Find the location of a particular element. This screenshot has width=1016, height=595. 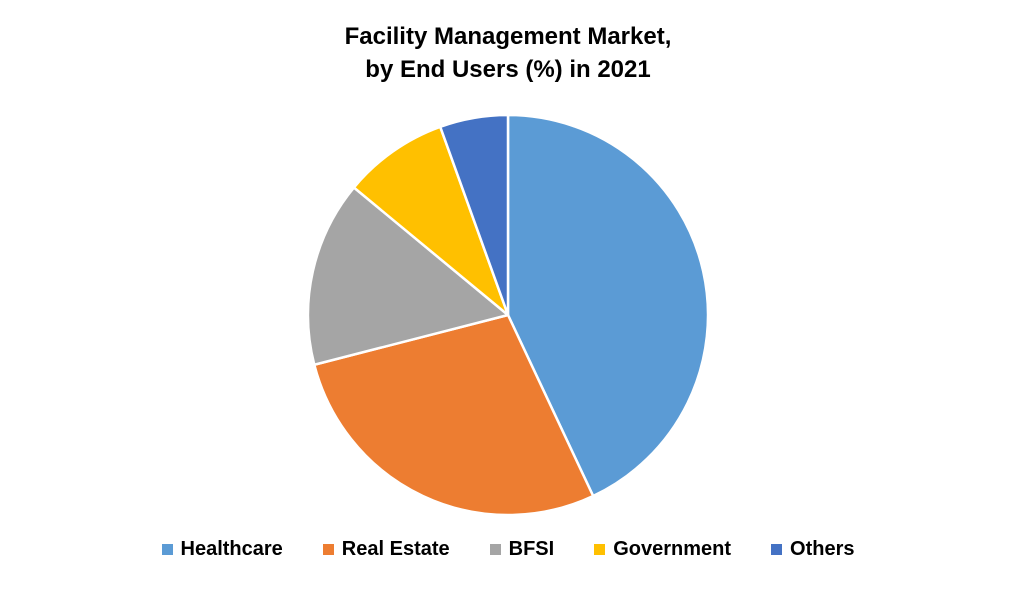

legend-item-government: Government is located at coordinates (662, 549).